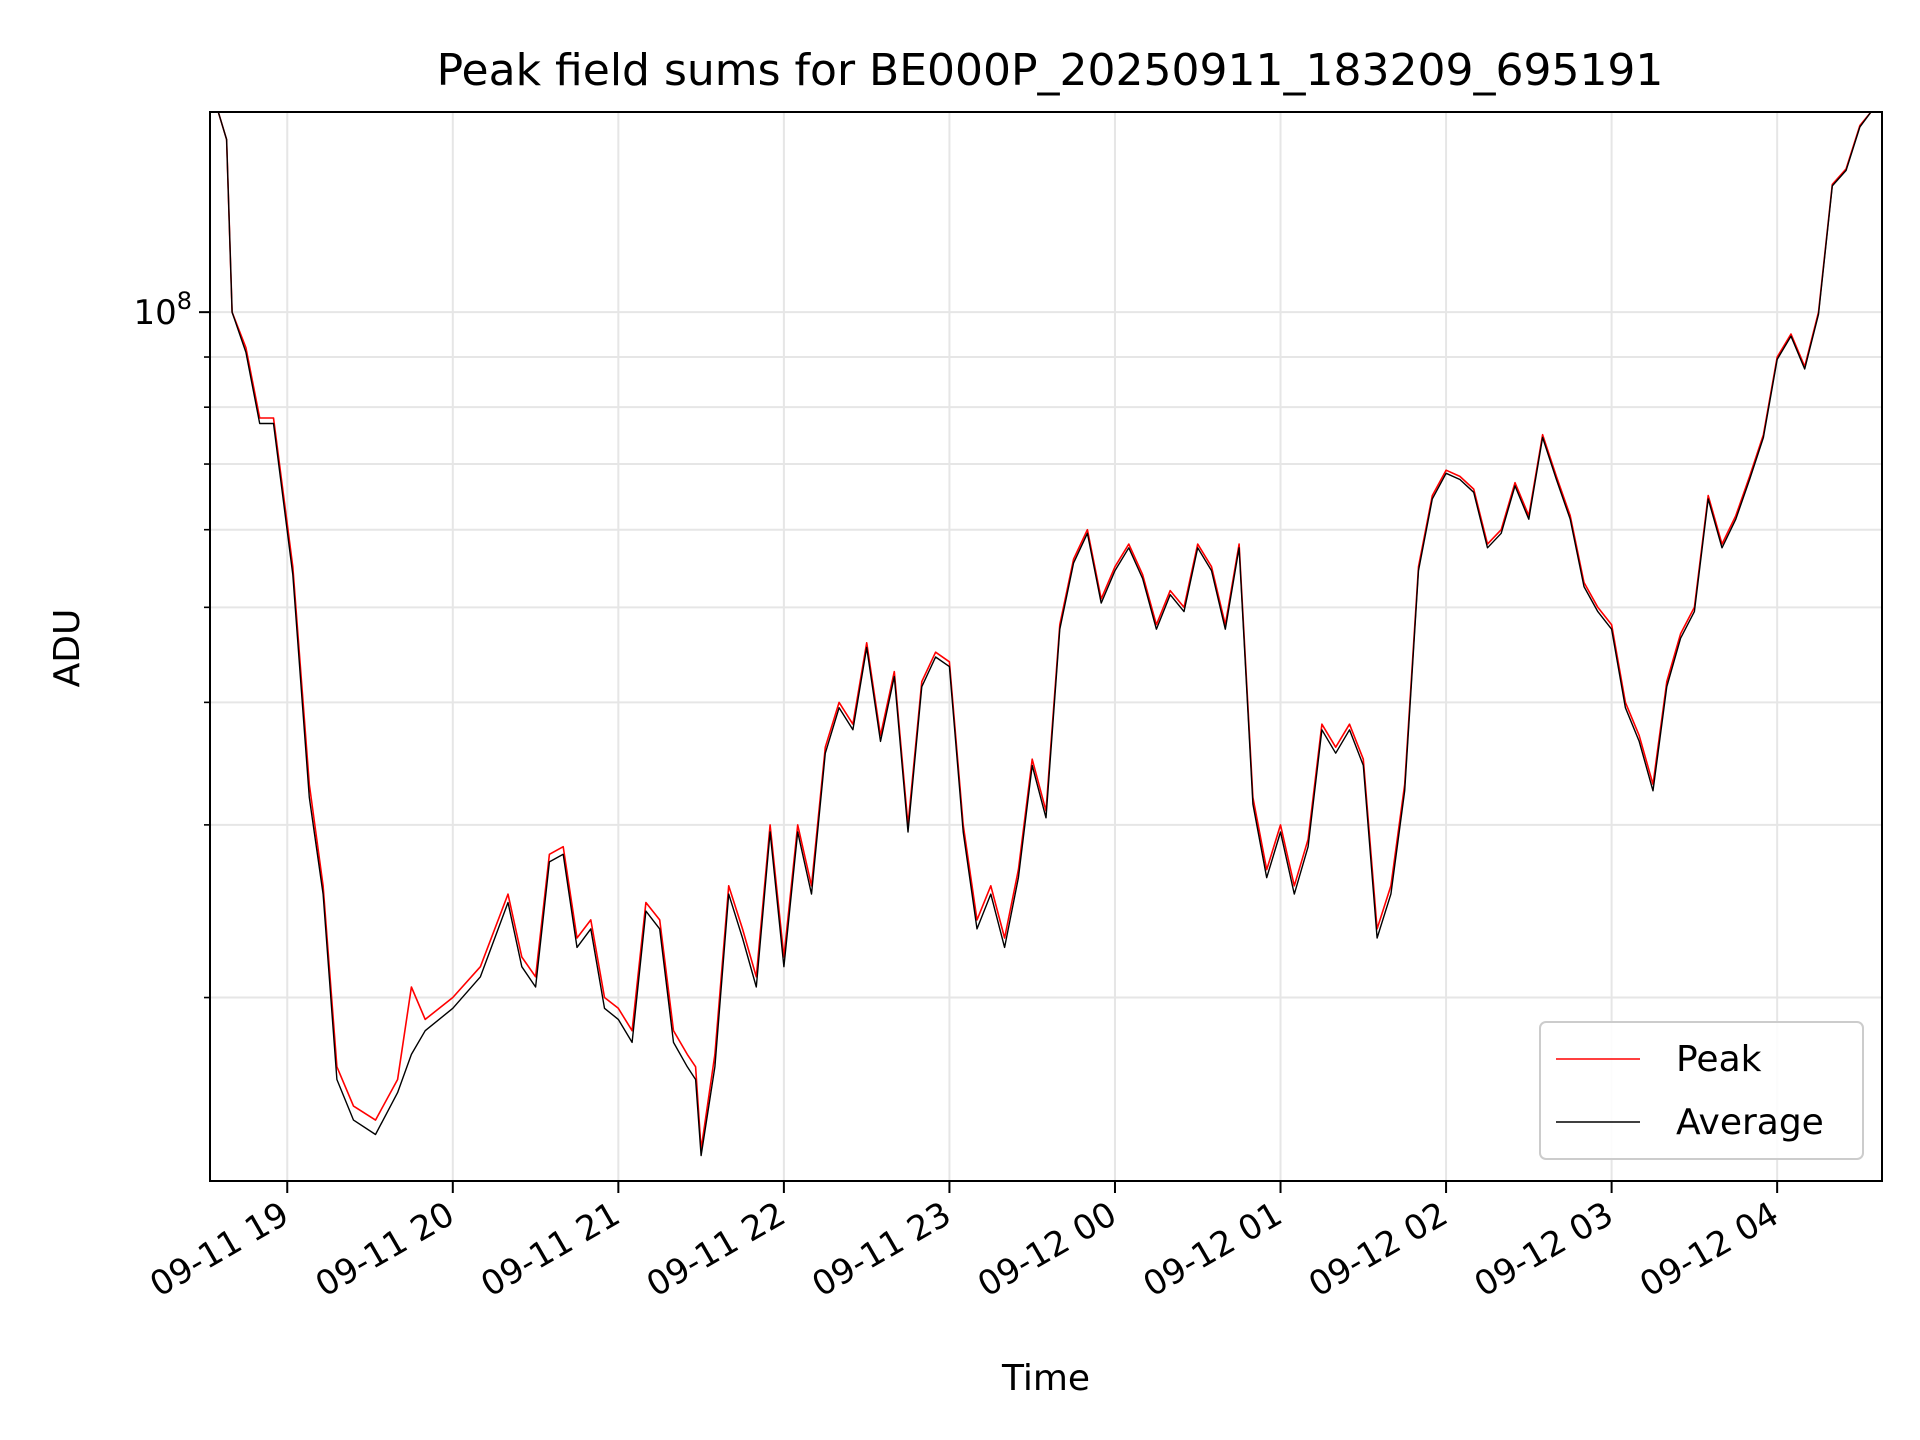  I want to click on legend-label-peak: Peak, so click(1719, 1059).